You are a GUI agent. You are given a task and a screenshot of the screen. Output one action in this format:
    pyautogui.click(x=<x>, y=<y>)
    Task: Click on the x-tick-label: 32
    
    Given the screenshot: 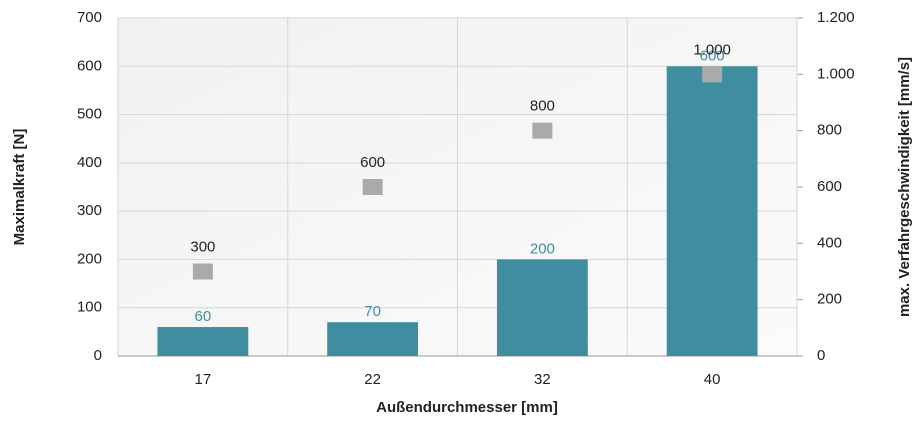 What is the action you would take?
    pyautogui.click(x=542, y=379)
    